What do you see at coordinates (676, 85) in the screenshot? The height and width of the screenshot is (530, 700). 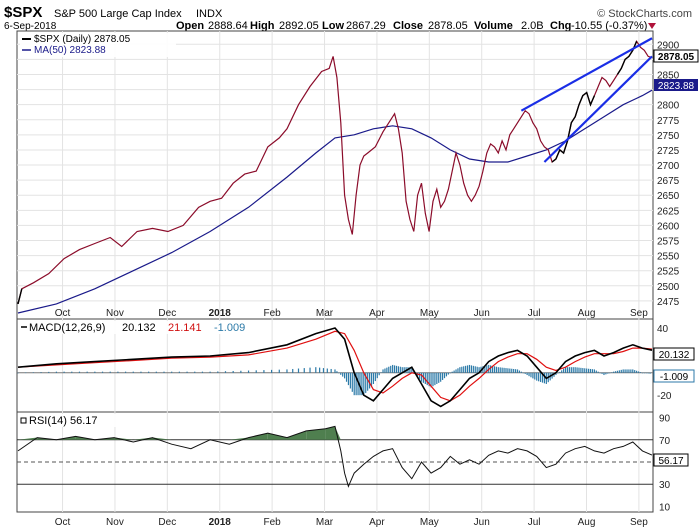 I see `ma-badge-box` at bounding box center [676, 85].